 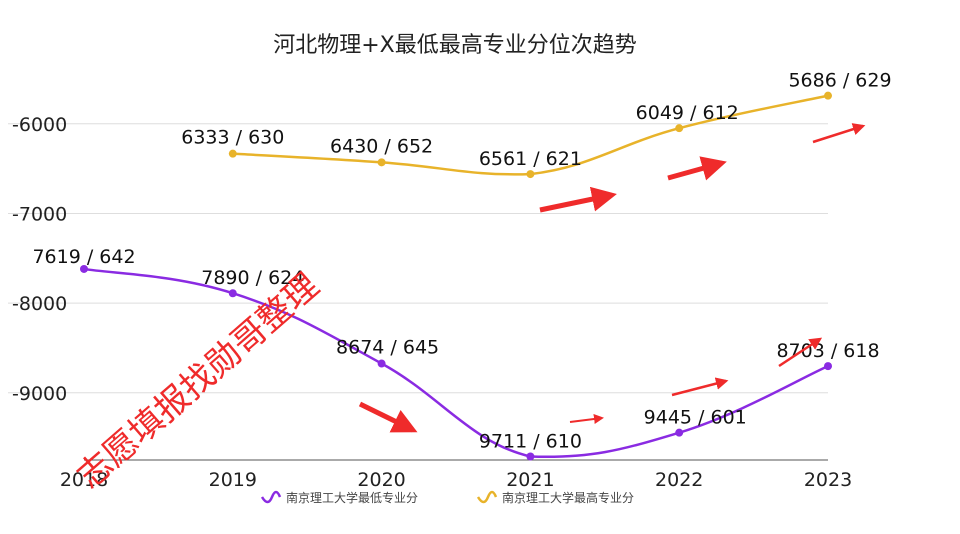 What do you see at coordinates (487, 497) in the screenshot?
I see `legend-max-icon` at bounding box center [487, 497].